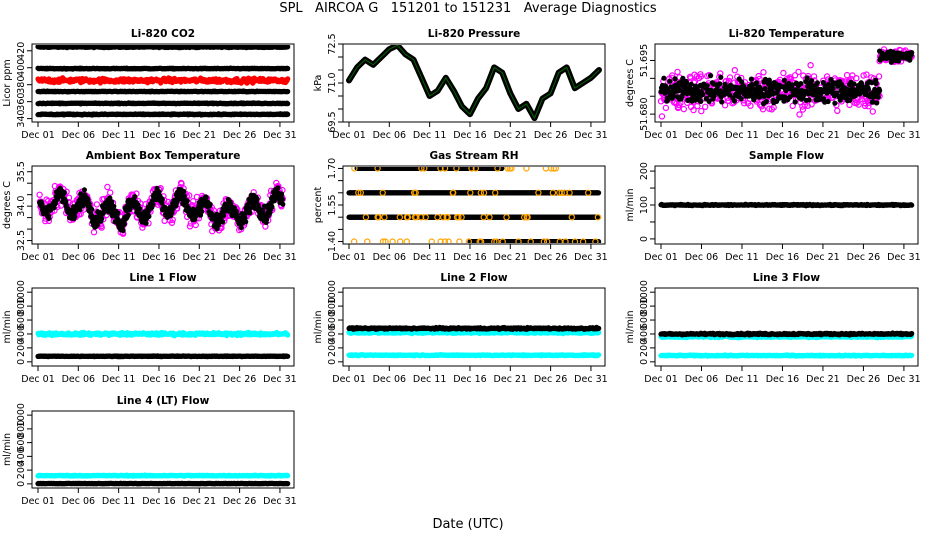 The height and width of the screenshot is (540, 936). What do you see at coordinates (630, 83) in the screenshot?
I see `y-axis-label: degrees C` at bounding box center [630, 83].